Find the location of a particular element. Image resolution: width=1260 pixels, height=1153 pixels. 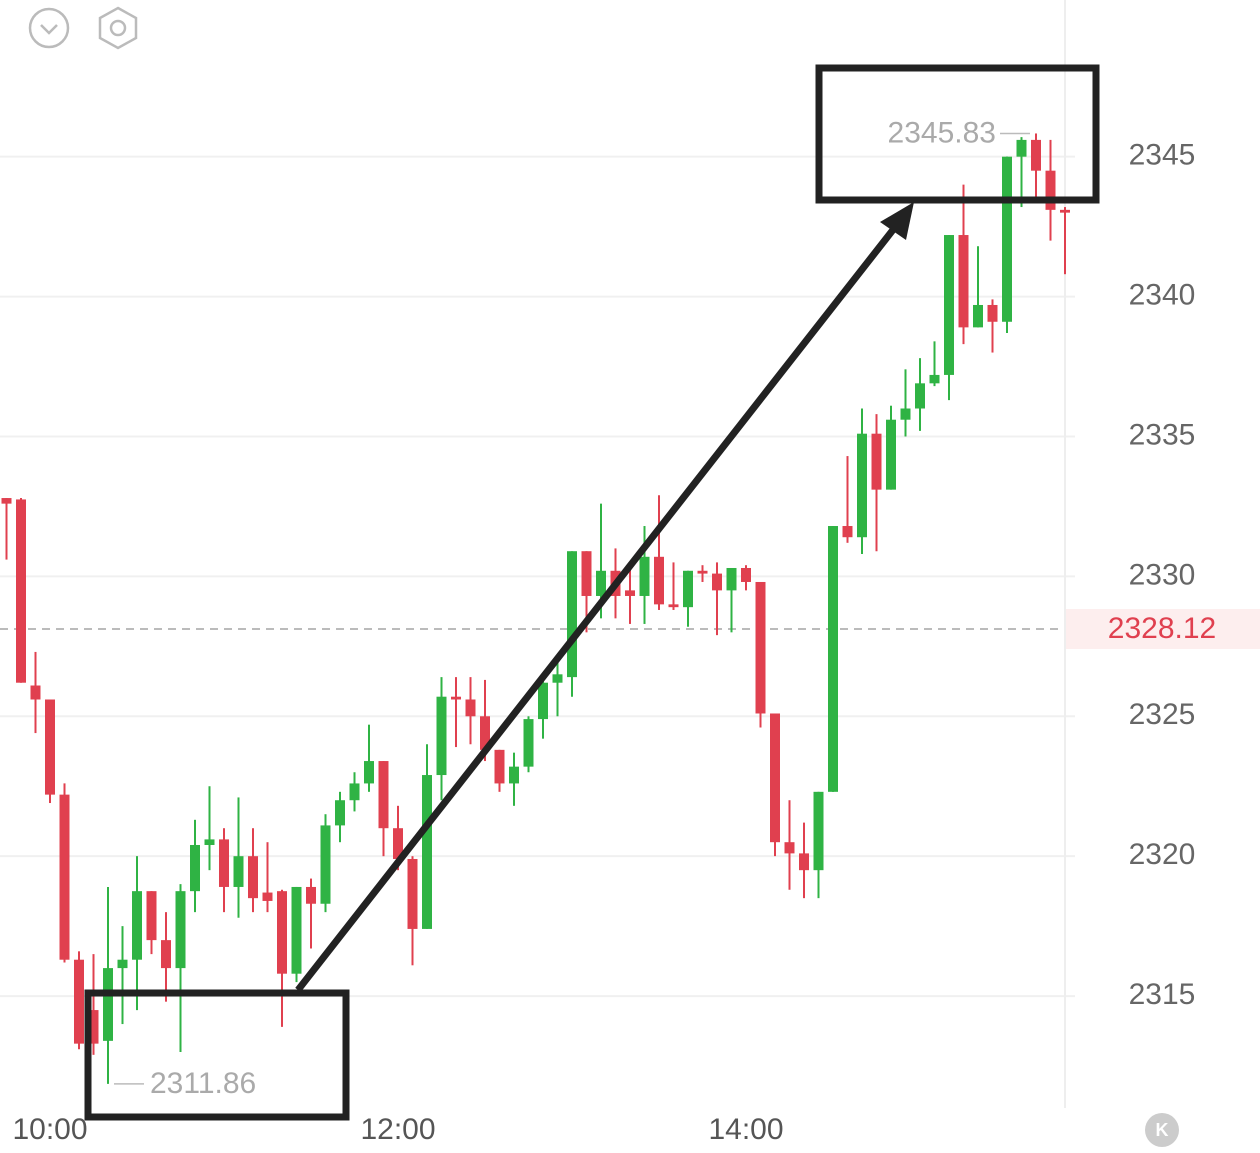

x-tick-label: 14:00 is located at coordinates (745, 1129).